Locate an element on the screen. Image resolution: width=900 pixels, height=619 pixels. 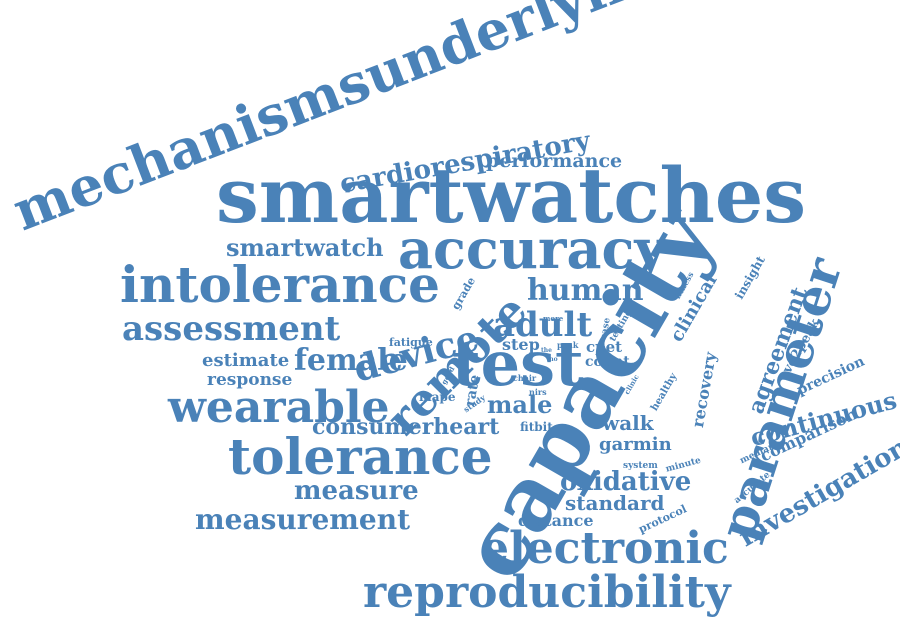
word-wearable: wearable is located at coordinates (279, 407).